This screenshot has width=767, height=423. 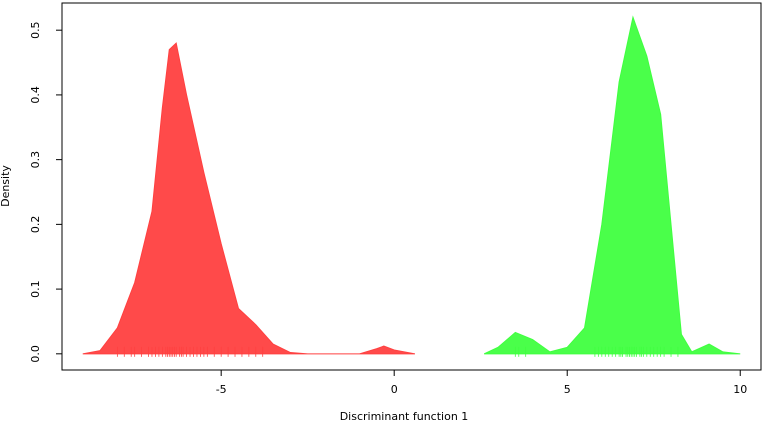 What do you see at coordinates (394, 389) in the screenshot?
I see `x-tick-label: 0` at bounding box center [394, 389].